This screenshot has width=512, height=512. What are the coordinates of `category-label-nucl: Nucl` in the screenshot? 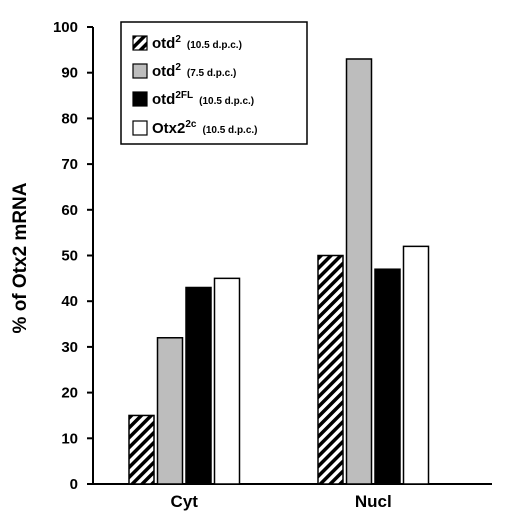 It's located at (373, 501).